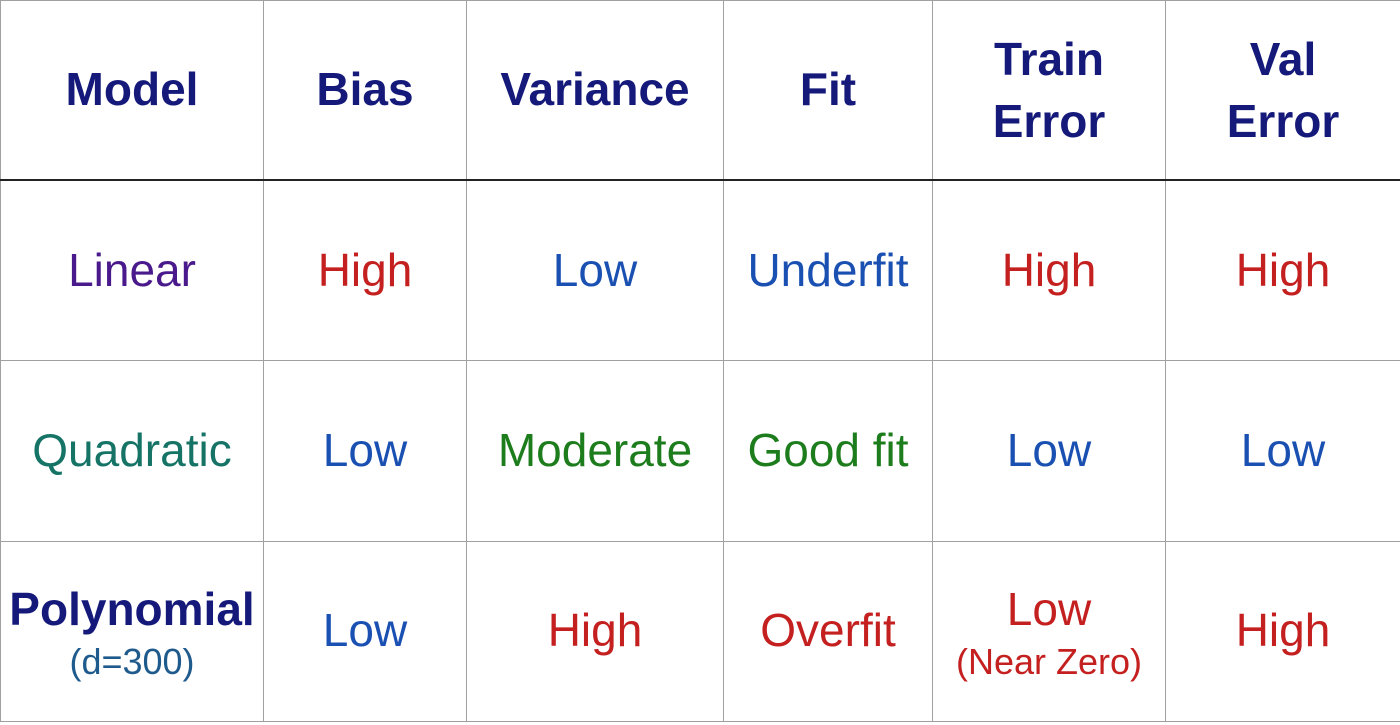  I want to click on header-text: Train Error, so click(1049, 89).